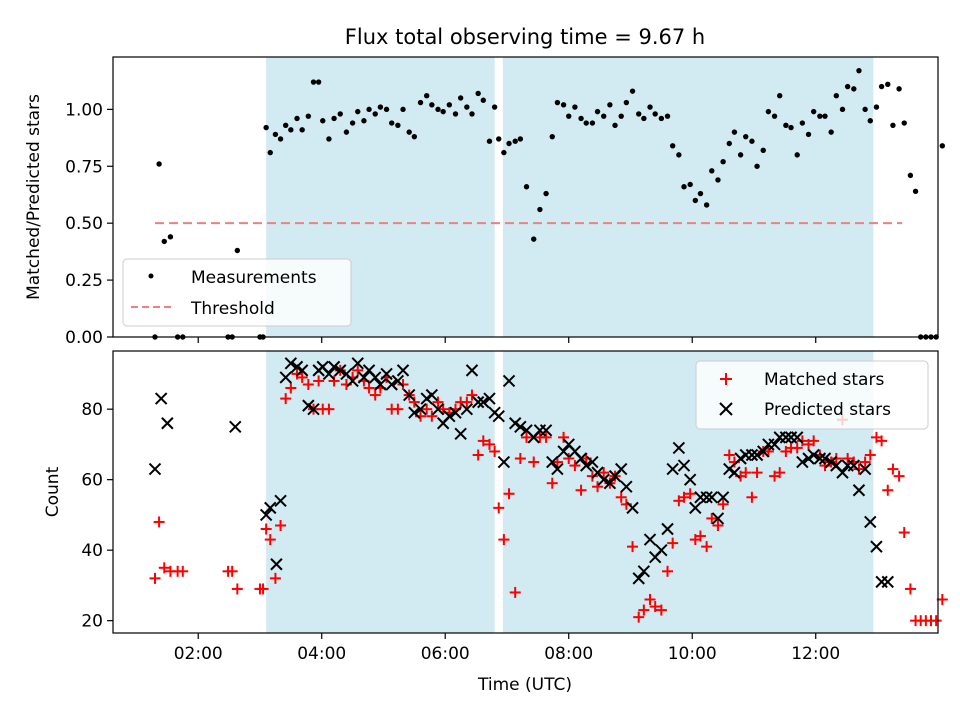 This screenshot has height=720, width=960. Describe the element at coordinates (92, 410) in the screenshot. I see `y-tick-label: 80` at that location.